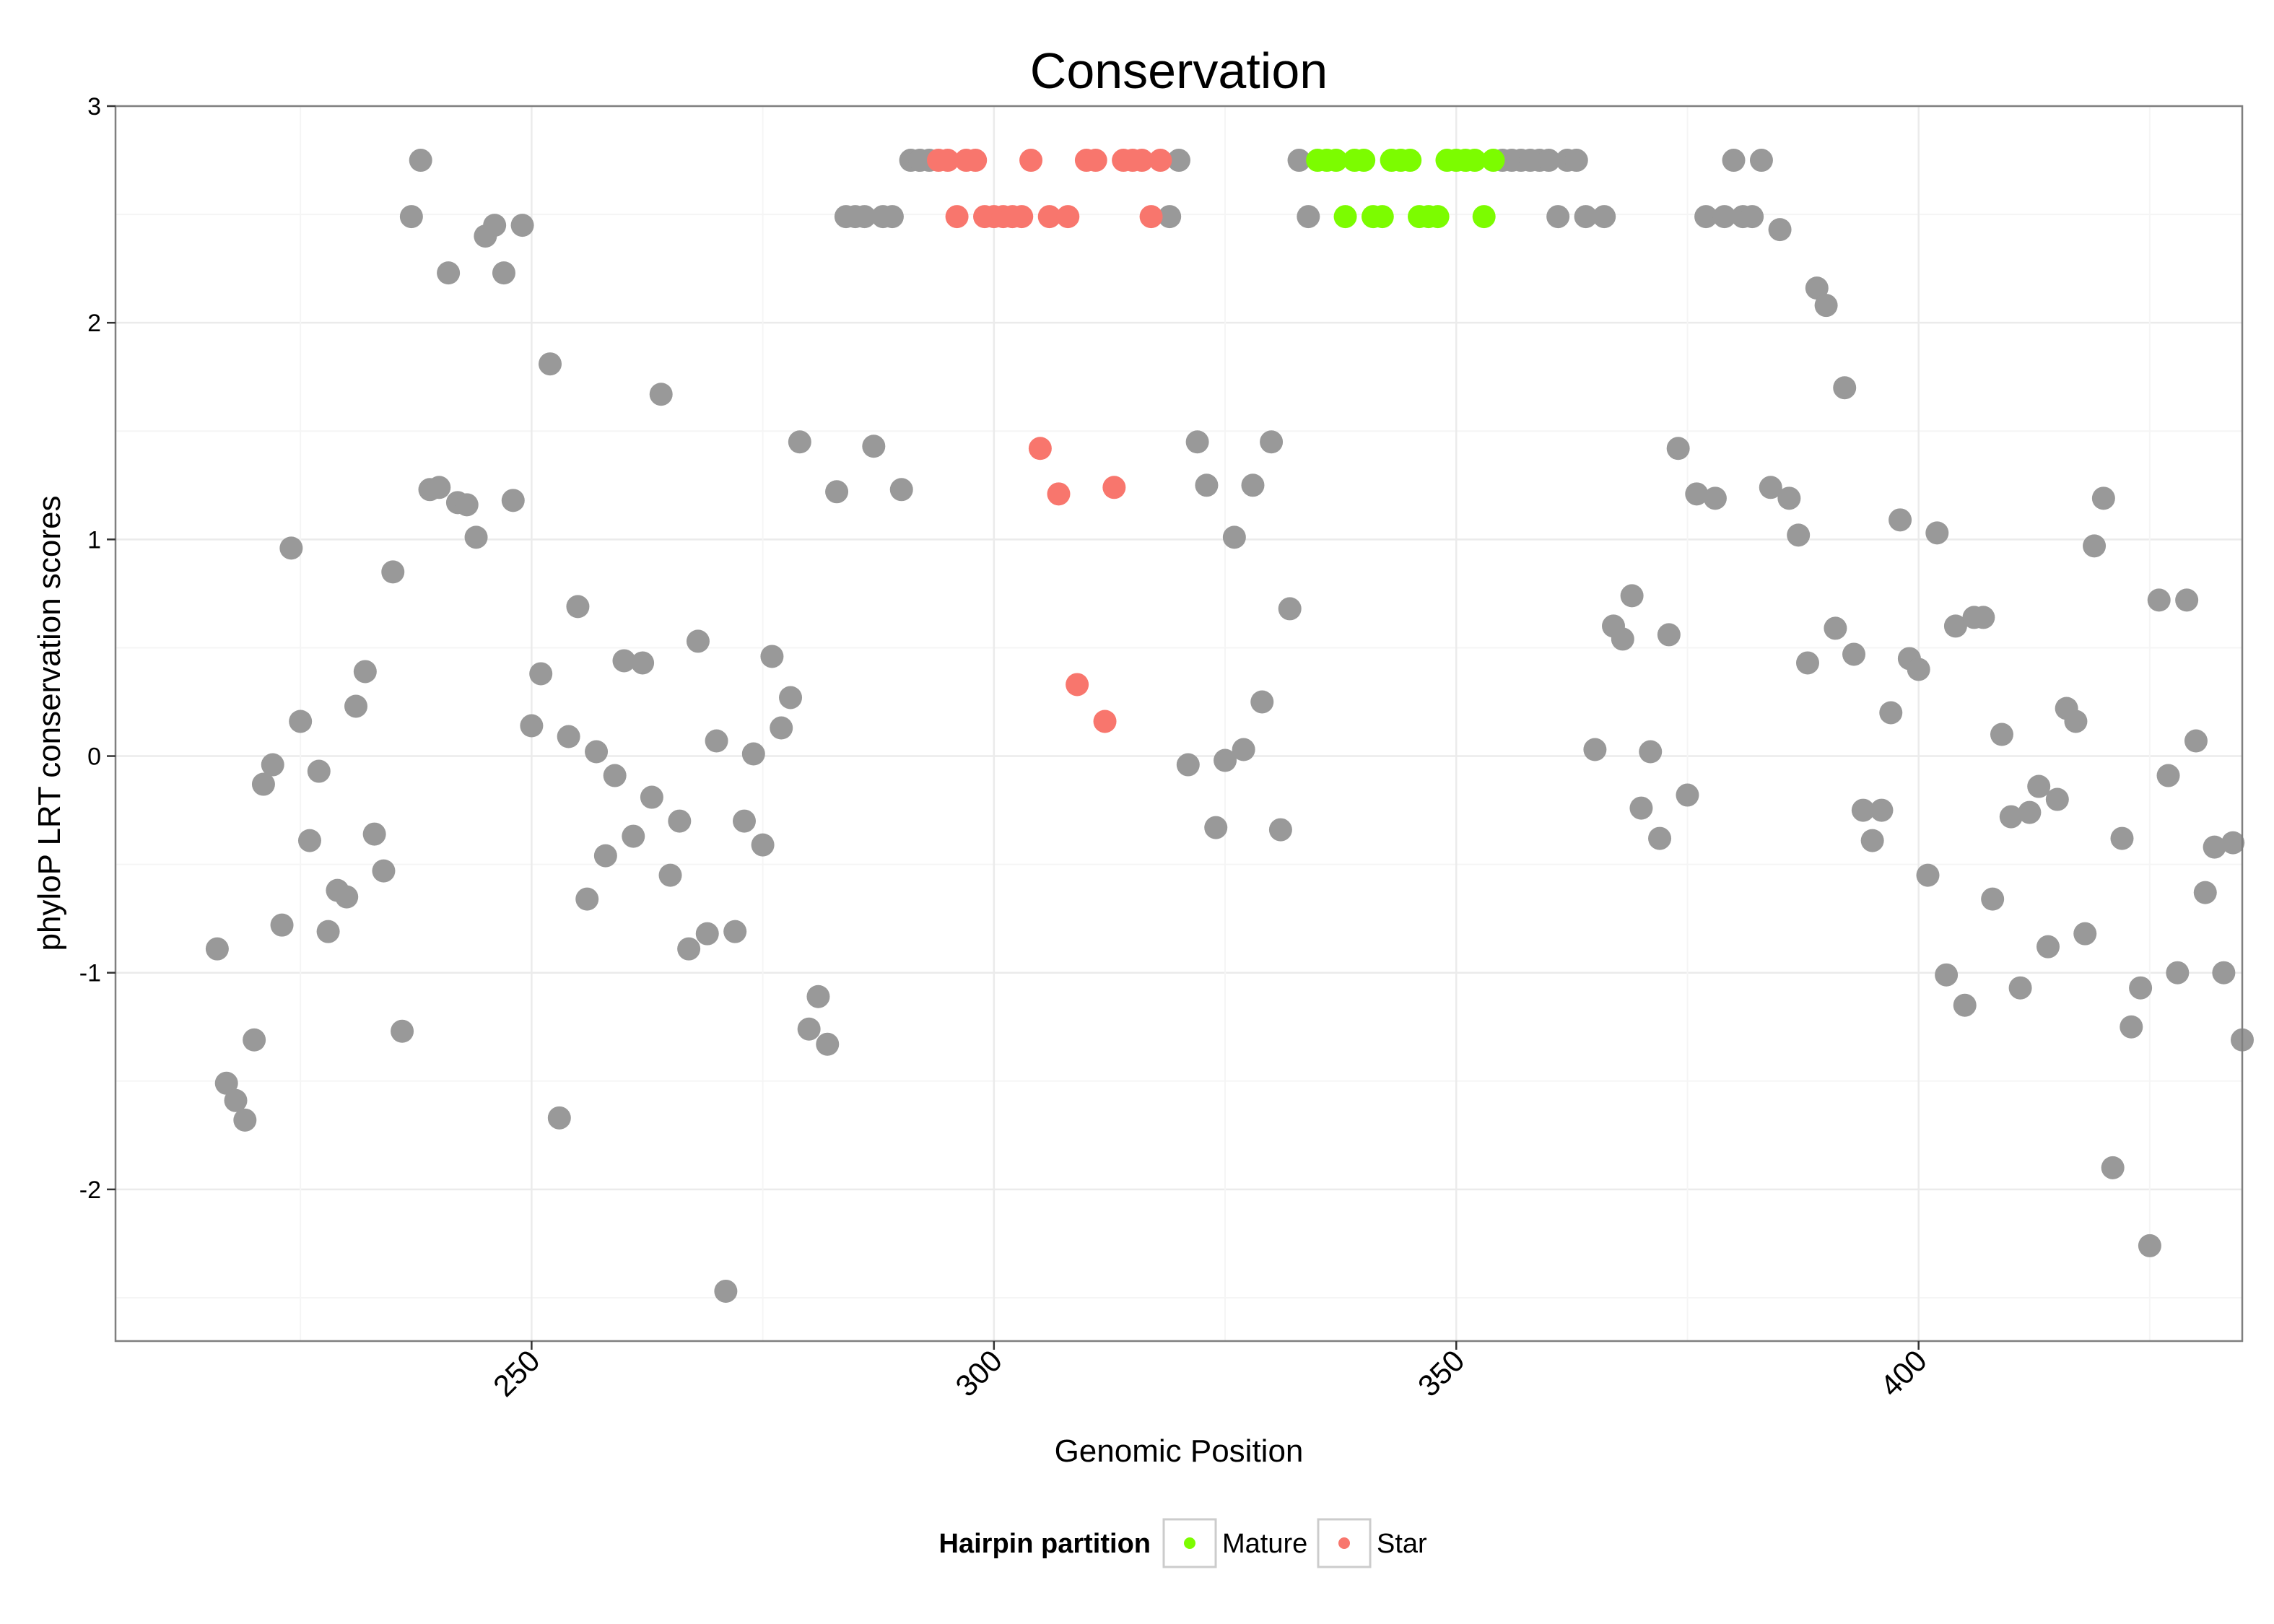 The image size is (2274, 1624). Describe the element at coordinates (94, 540) in the screenshot. I see `y-tick-label: 1` at that location.